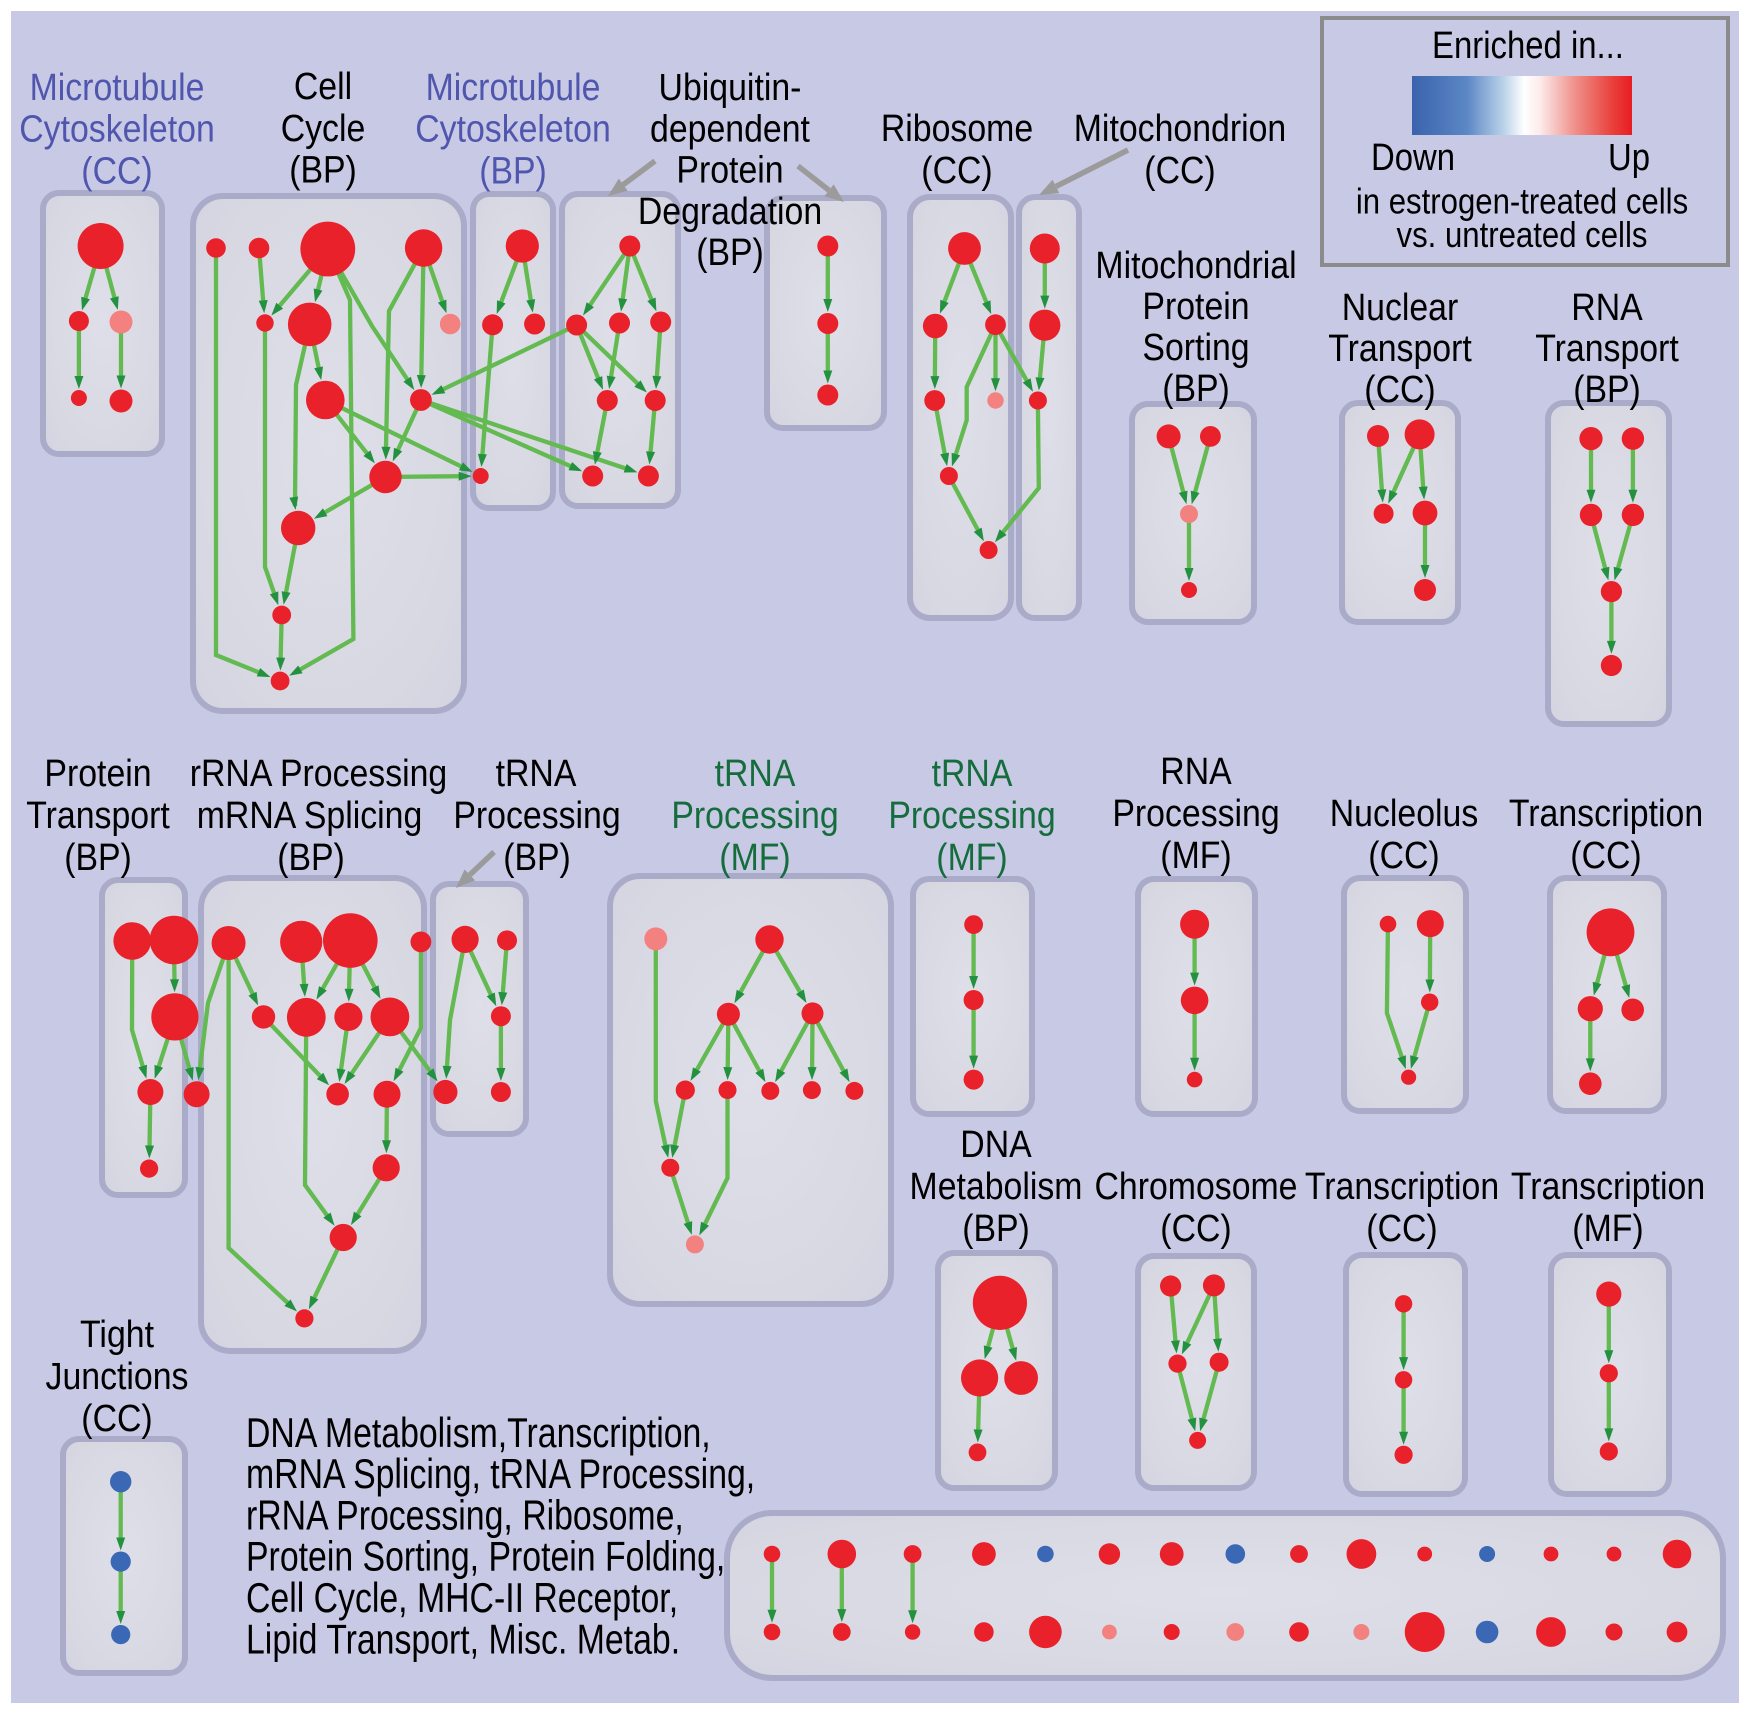  Describe the element at coordinates (1400, 308) in the screenshot. I see `svg-text: Nuclear` at that location.